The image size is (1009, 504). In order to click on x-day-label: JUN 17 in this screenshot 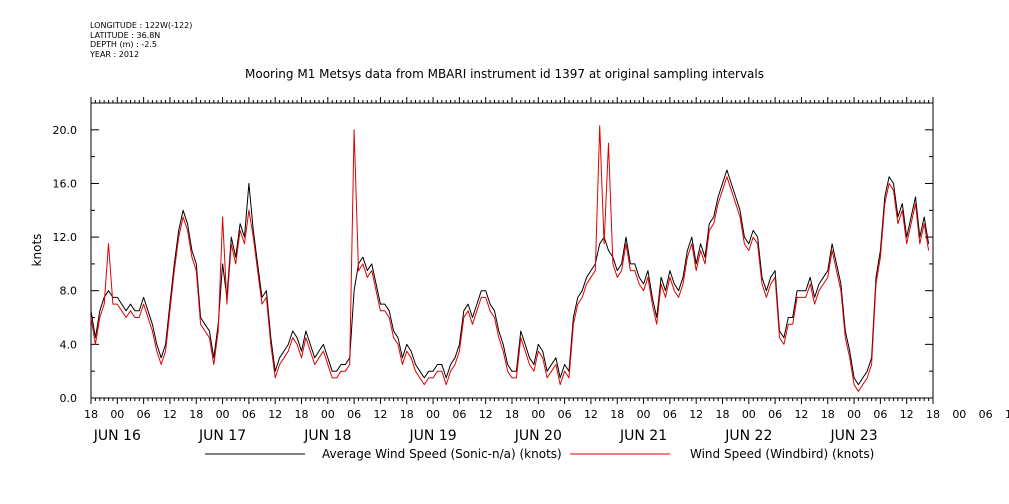, I will do `click(222, 436)`.